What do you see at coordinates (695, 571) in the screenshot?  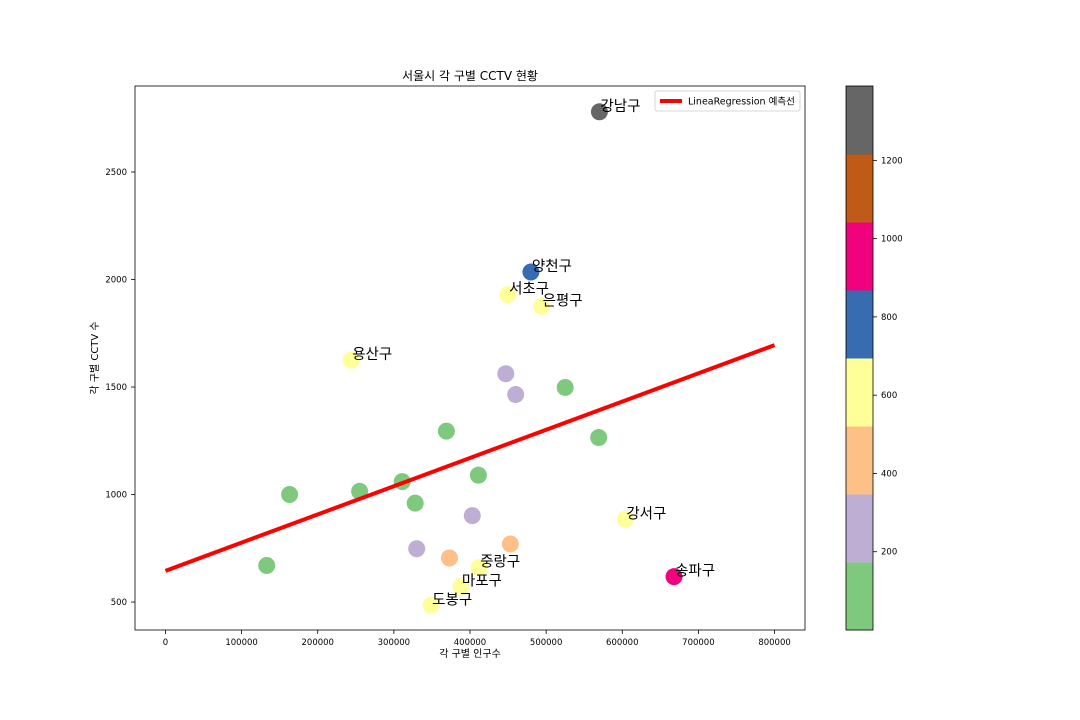 I see `point-label: 송파구` at bounding box center [695, 571].